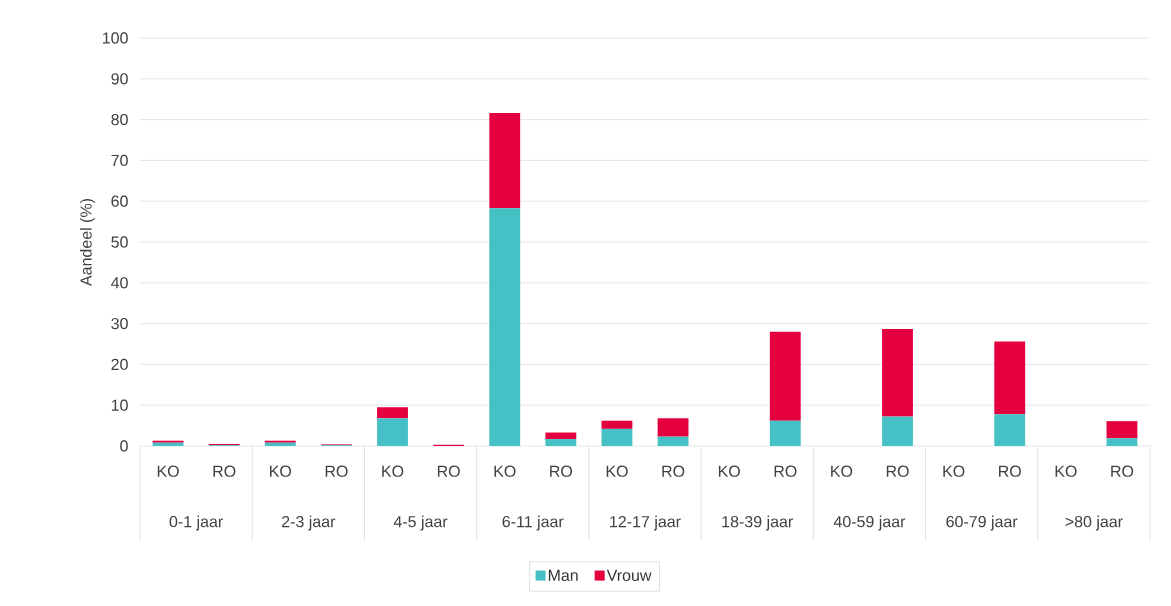 Image resolution: width=1171 pixels, height=606 pixels. Describe the element at coordinates (1094, 523) in the screenshot. I see `text: >80 jaar` at that location.